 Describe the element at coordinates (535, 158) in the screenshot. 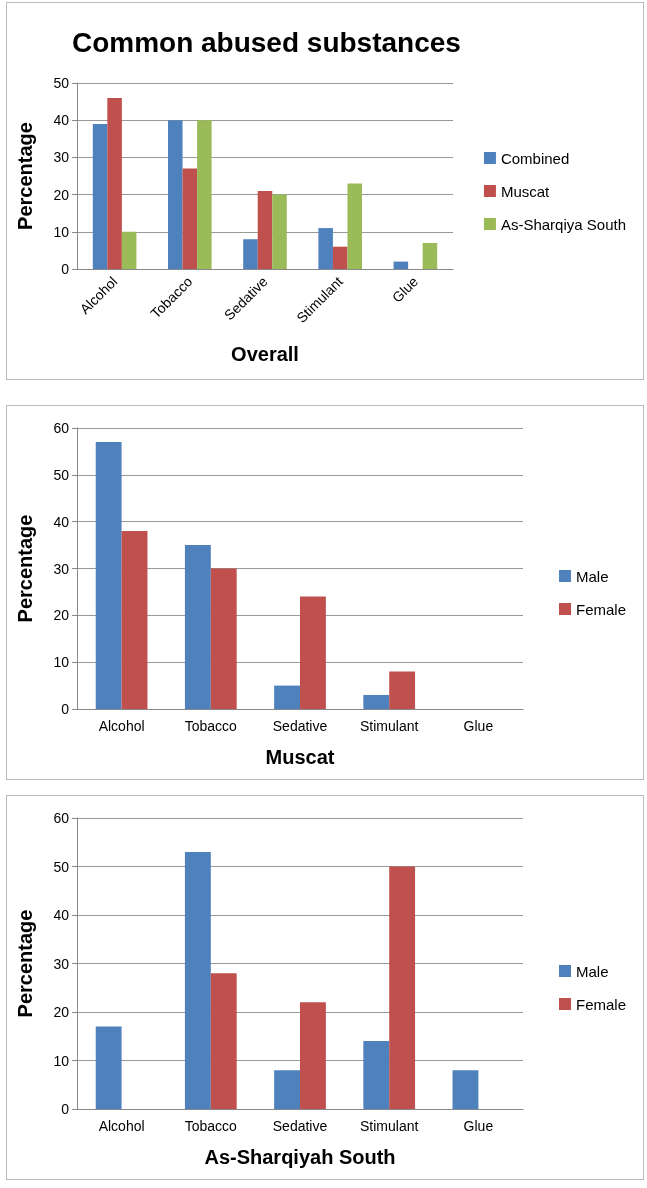

I see `legend-label: Combined` at that location.